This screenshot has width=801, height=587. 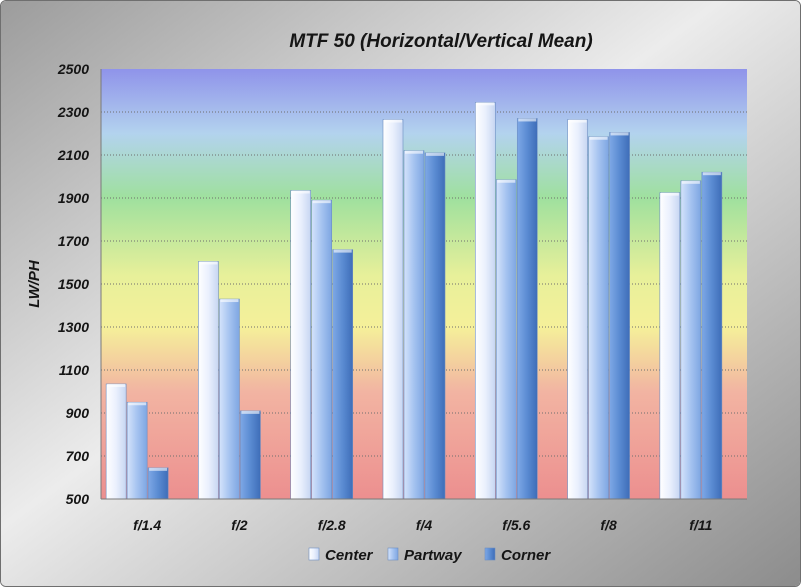 I want to click on bar-center-f14, so click(x=116, y=441).